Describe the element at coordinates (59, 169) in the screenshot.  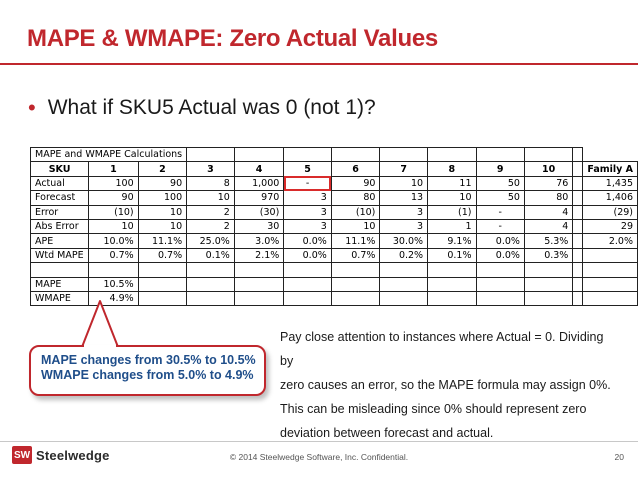
I see `column-header: SKU` at that location.